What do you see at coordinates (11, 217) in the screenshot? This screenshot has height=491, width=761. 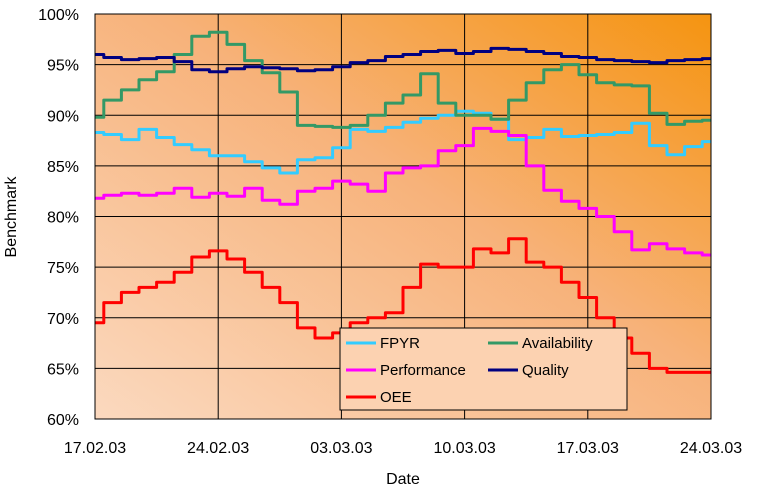 I see `y-axis-label: Benchmark` at bounding box center [11, 217].